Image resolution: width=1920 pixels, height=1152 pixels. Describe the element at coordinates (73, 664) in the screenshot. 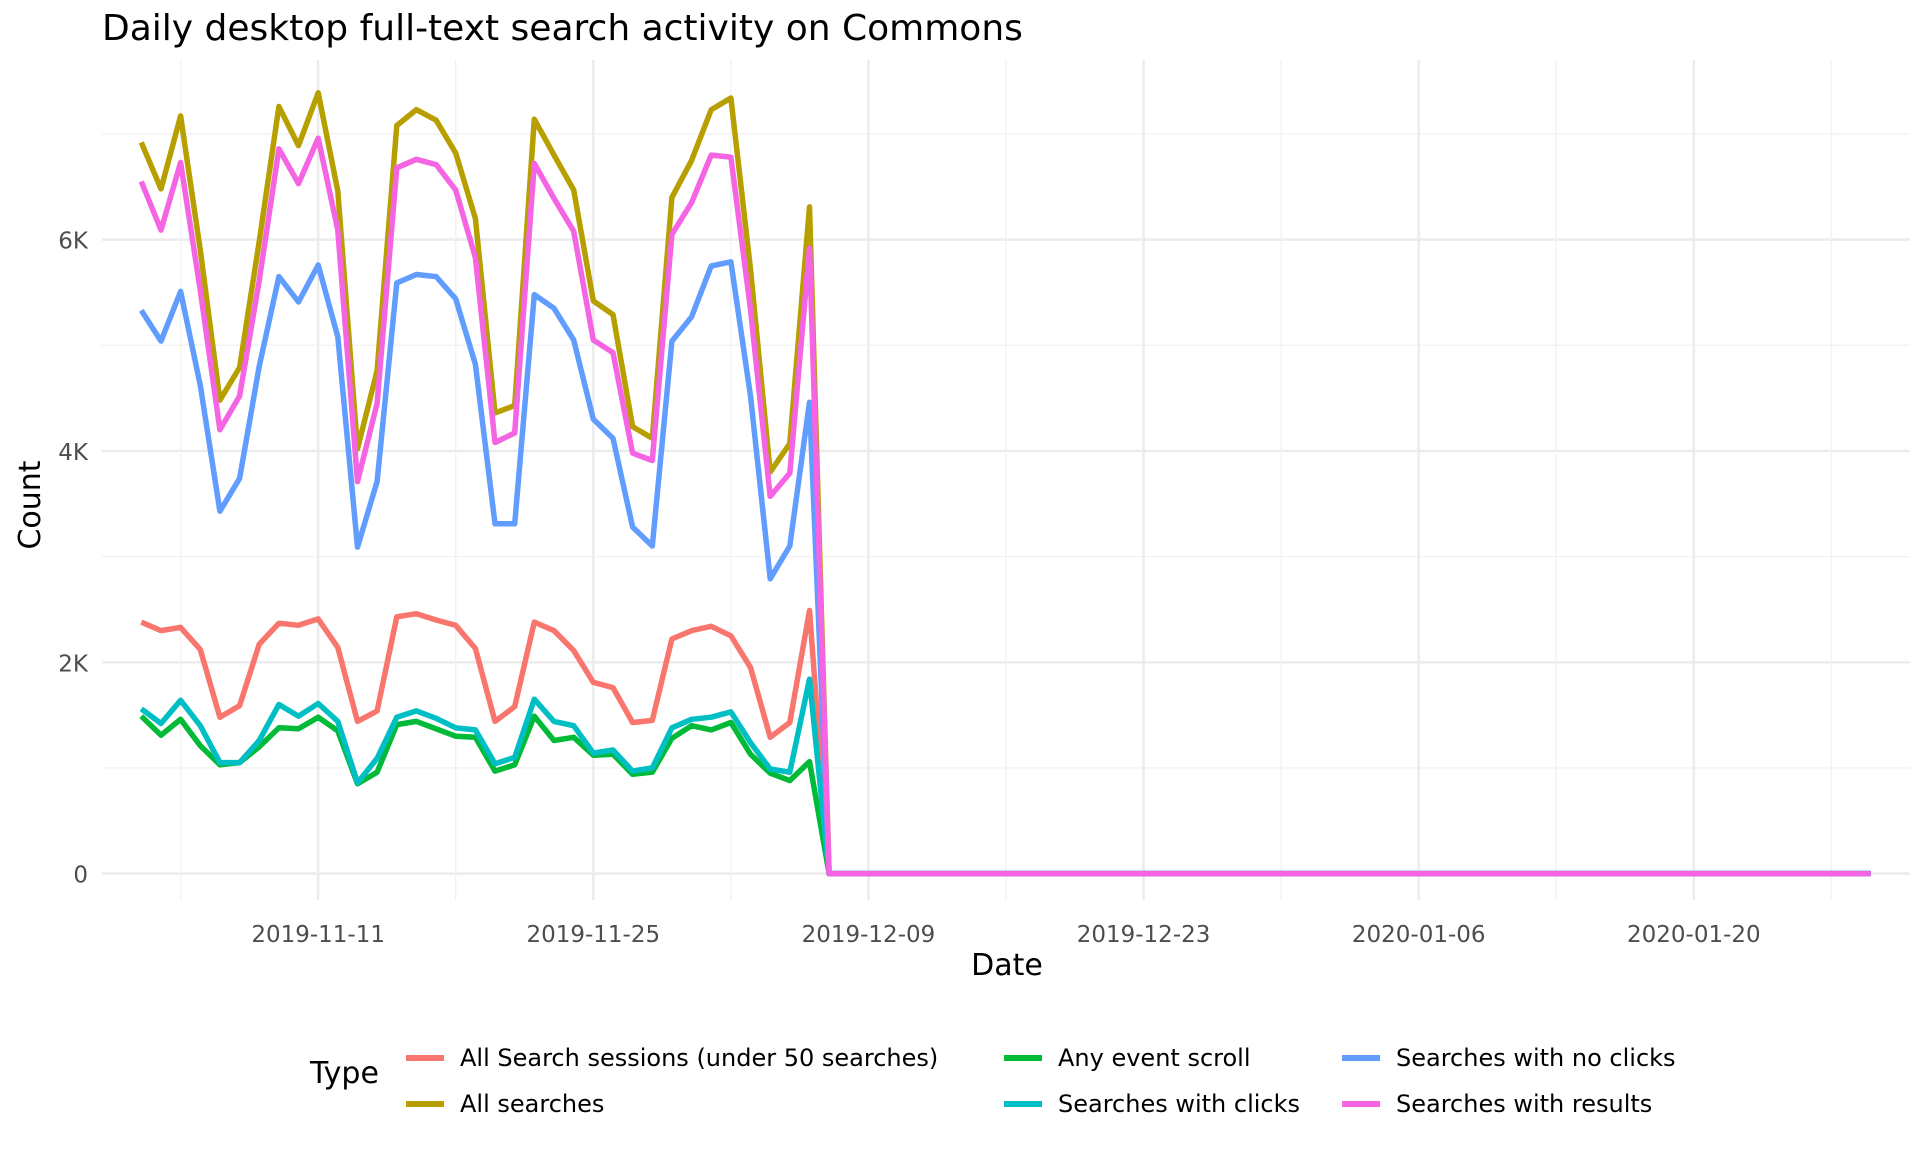

I see `y-tick-label: 2K` at that location.